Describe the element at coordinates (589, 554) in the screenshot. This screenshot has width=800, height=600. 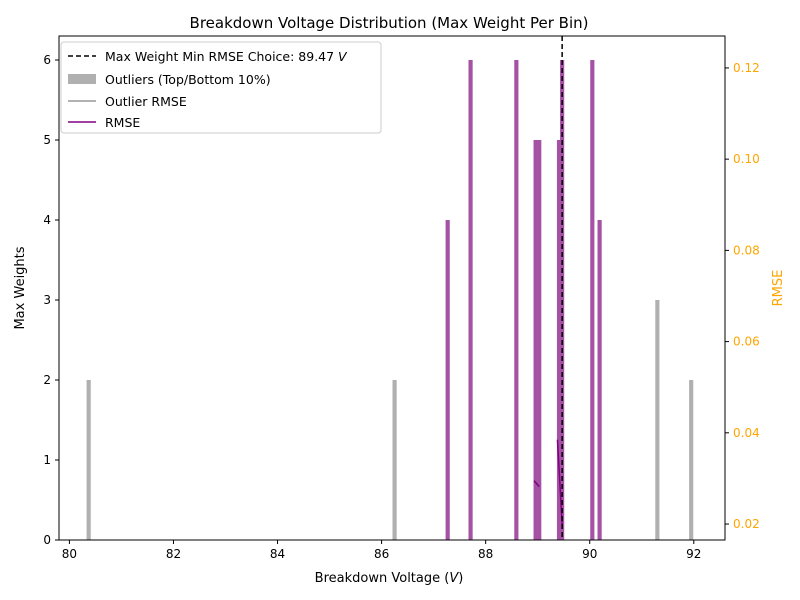
I see `x-tick-label: 90` at that location.